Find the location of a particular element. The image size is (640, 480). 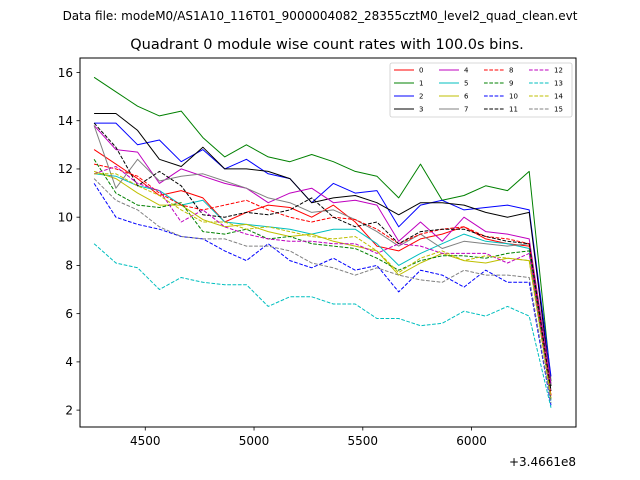

legend-label-11: 11 is located at coordinates (513, 110).